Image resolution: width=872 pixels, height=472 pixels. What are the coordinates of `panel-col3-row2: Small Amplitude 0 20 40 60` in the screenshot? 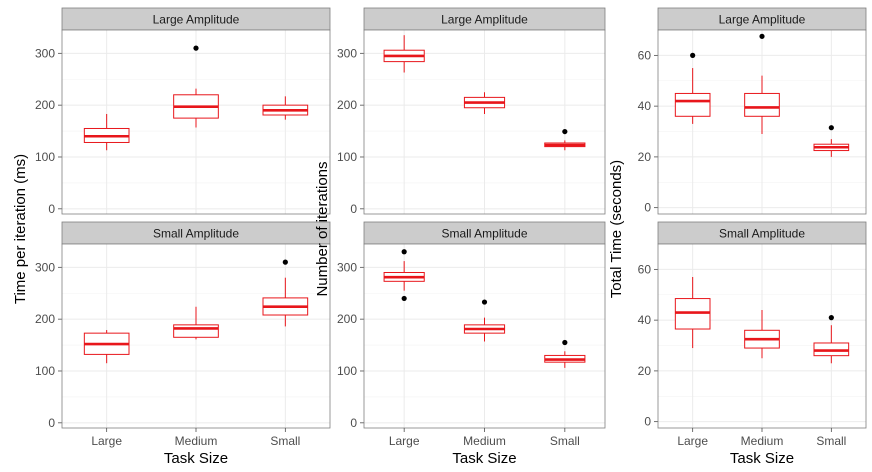 It's located at (752, 325).